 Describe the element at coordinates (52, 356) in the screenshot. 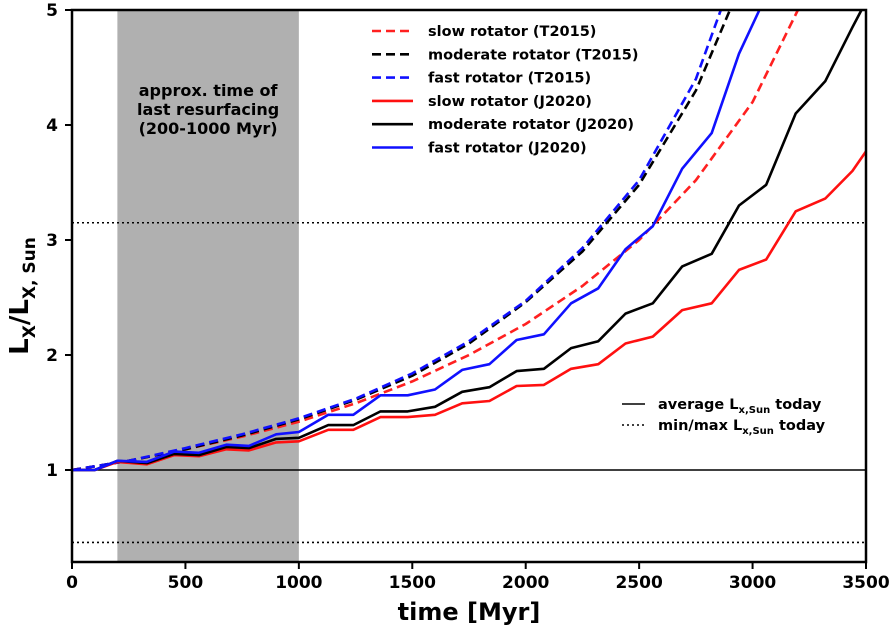

I see `y-tick-label-1: 2` at that location.